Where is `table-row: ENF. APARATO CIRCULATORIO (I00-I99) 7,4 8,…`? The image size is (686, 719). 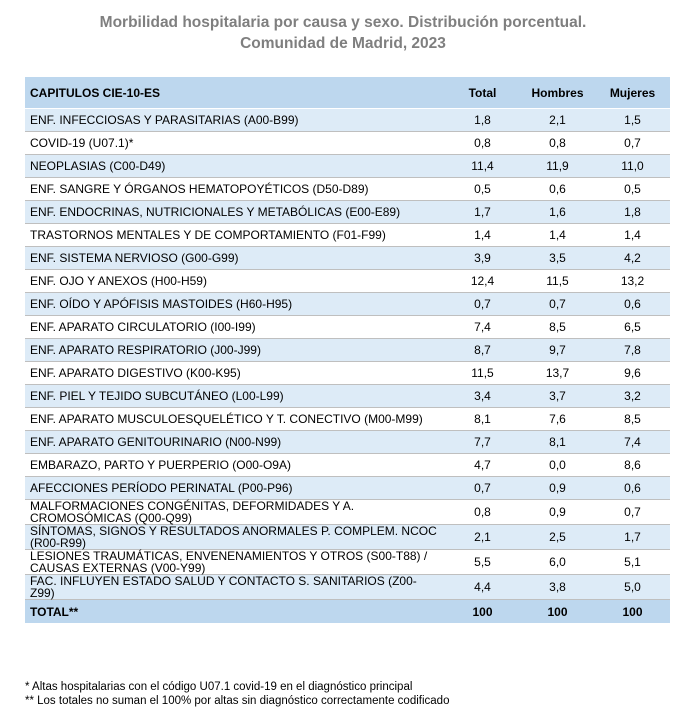 table-row: ENF. APARATO CIRCULATORIO (I00-I99) 7,4 8,… is located at coordinates (347, 327).